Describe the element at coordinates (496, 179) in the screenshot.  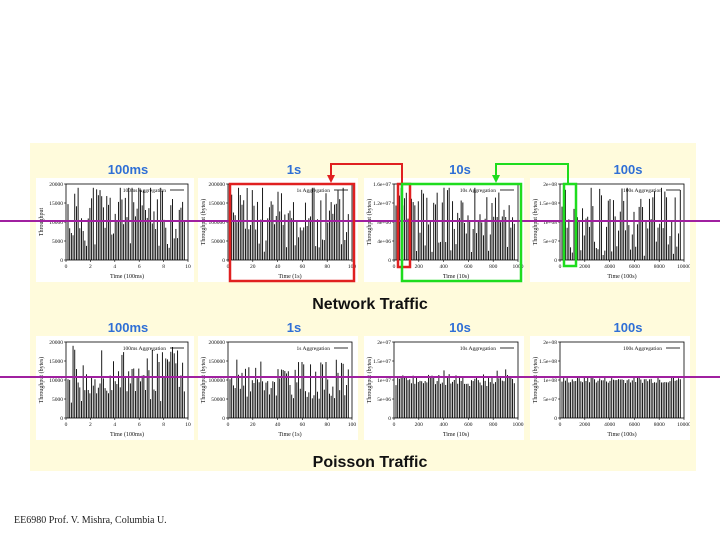
I see `zoom-arrowhead-green` at that location.